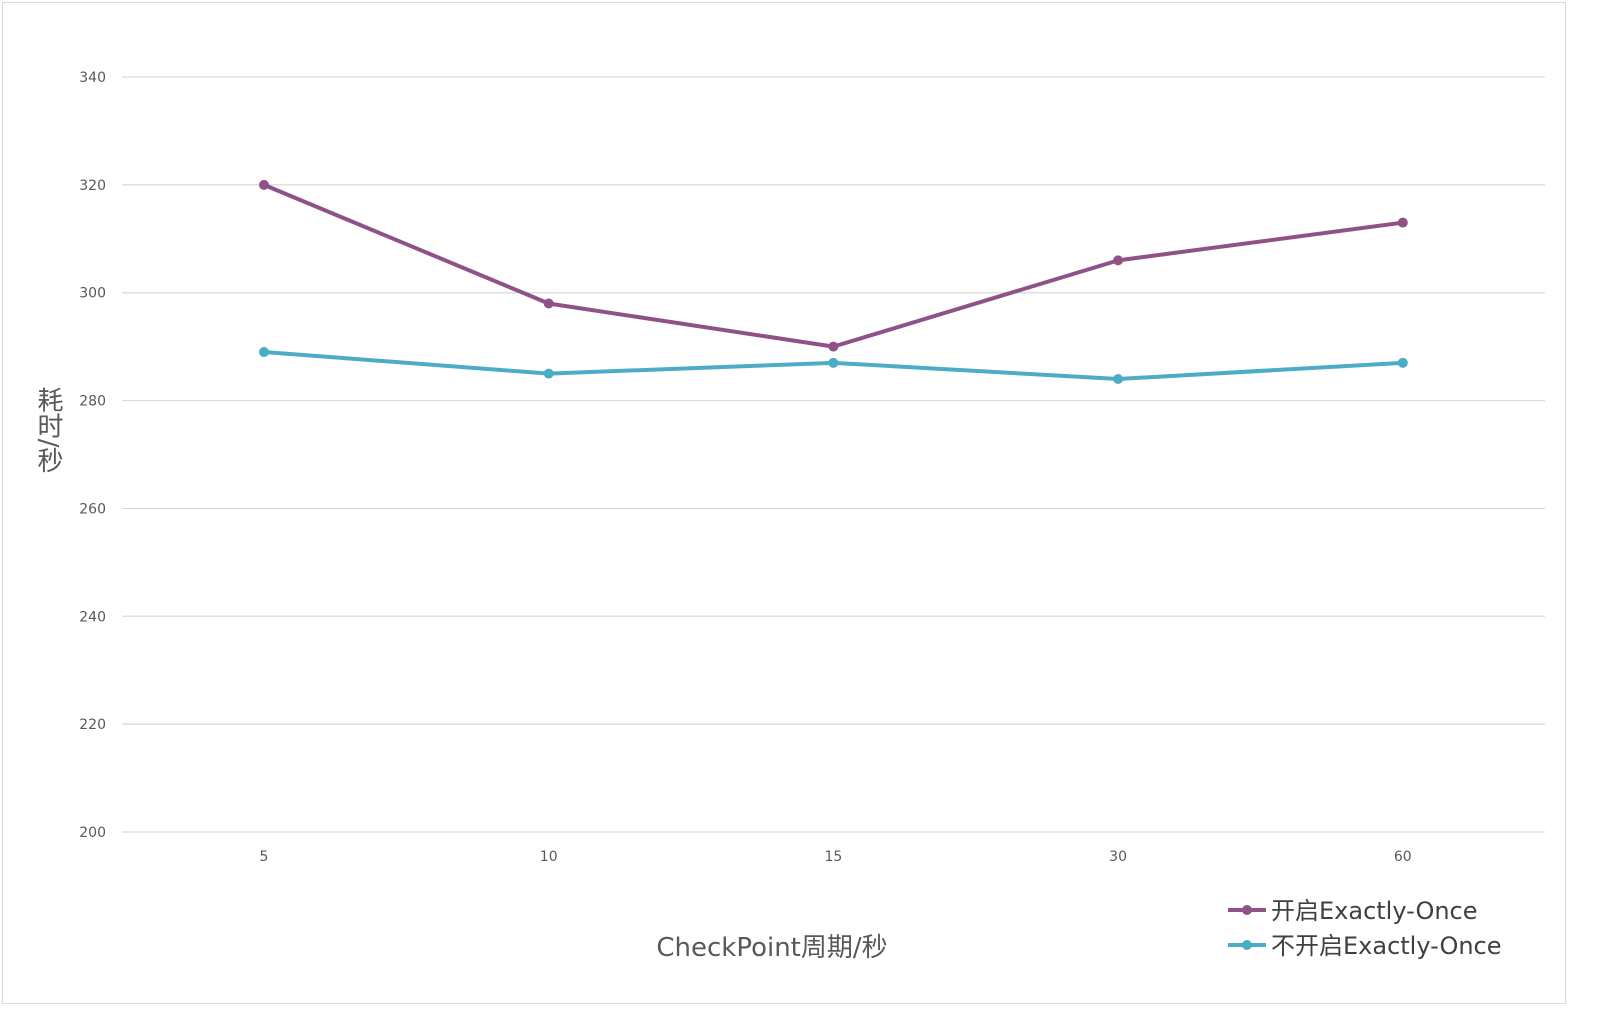 The image size is (1602, 1030). Describe the element at coordinates (1403, 857) in the screenshot. I see `x-tick-label: 60` at that location.